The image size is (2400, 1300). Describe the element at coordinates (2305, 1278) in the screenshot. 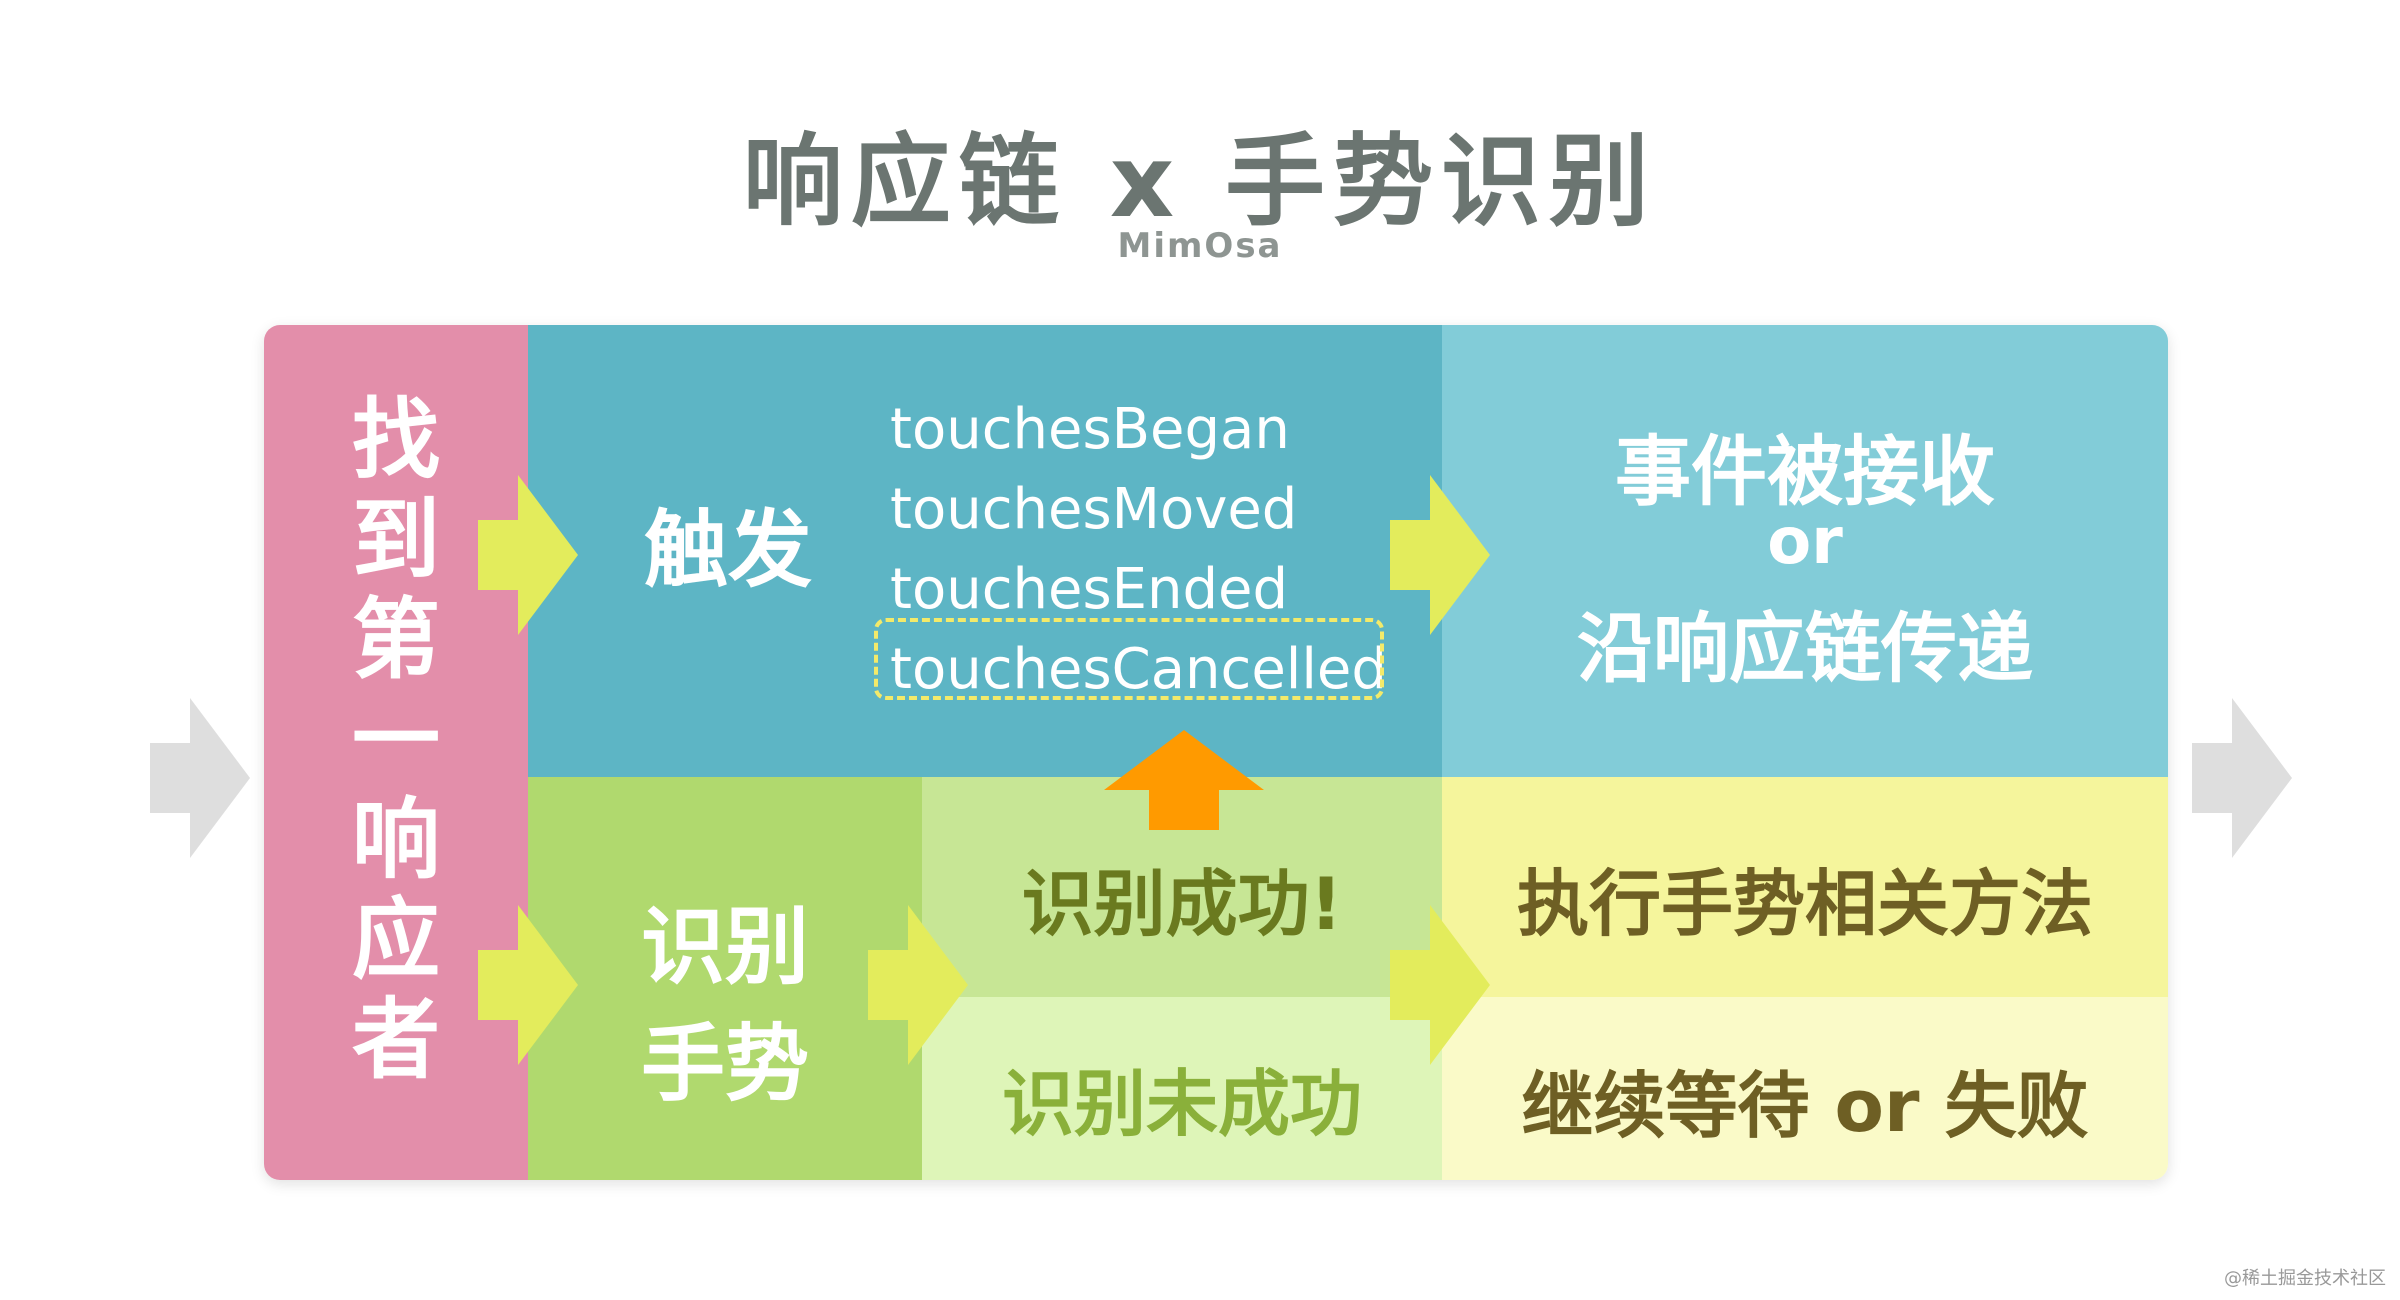

I see `watermark: @稀土掘金技术社区` at that location.